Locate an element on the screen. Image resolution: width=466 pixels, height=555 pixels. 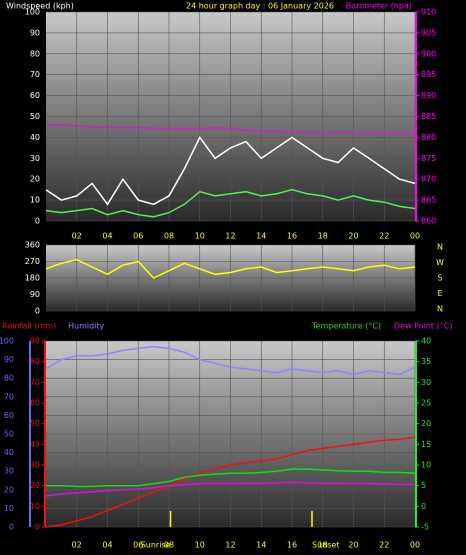
y2-tick-label: 905 is located at coordinates (428, 32).